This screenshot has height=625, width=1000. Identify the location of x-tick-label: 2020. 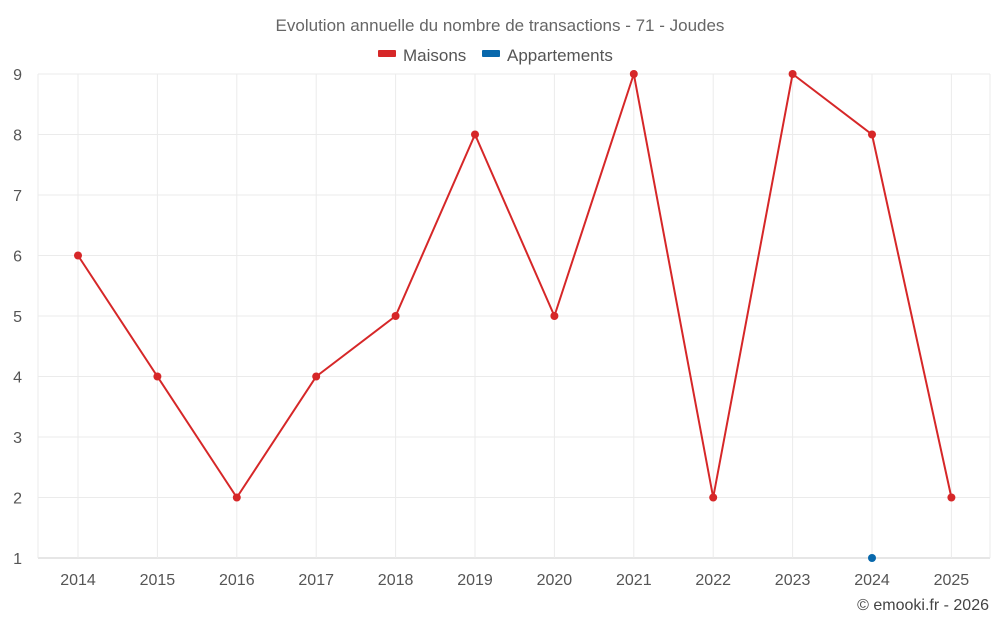
(555, 580).